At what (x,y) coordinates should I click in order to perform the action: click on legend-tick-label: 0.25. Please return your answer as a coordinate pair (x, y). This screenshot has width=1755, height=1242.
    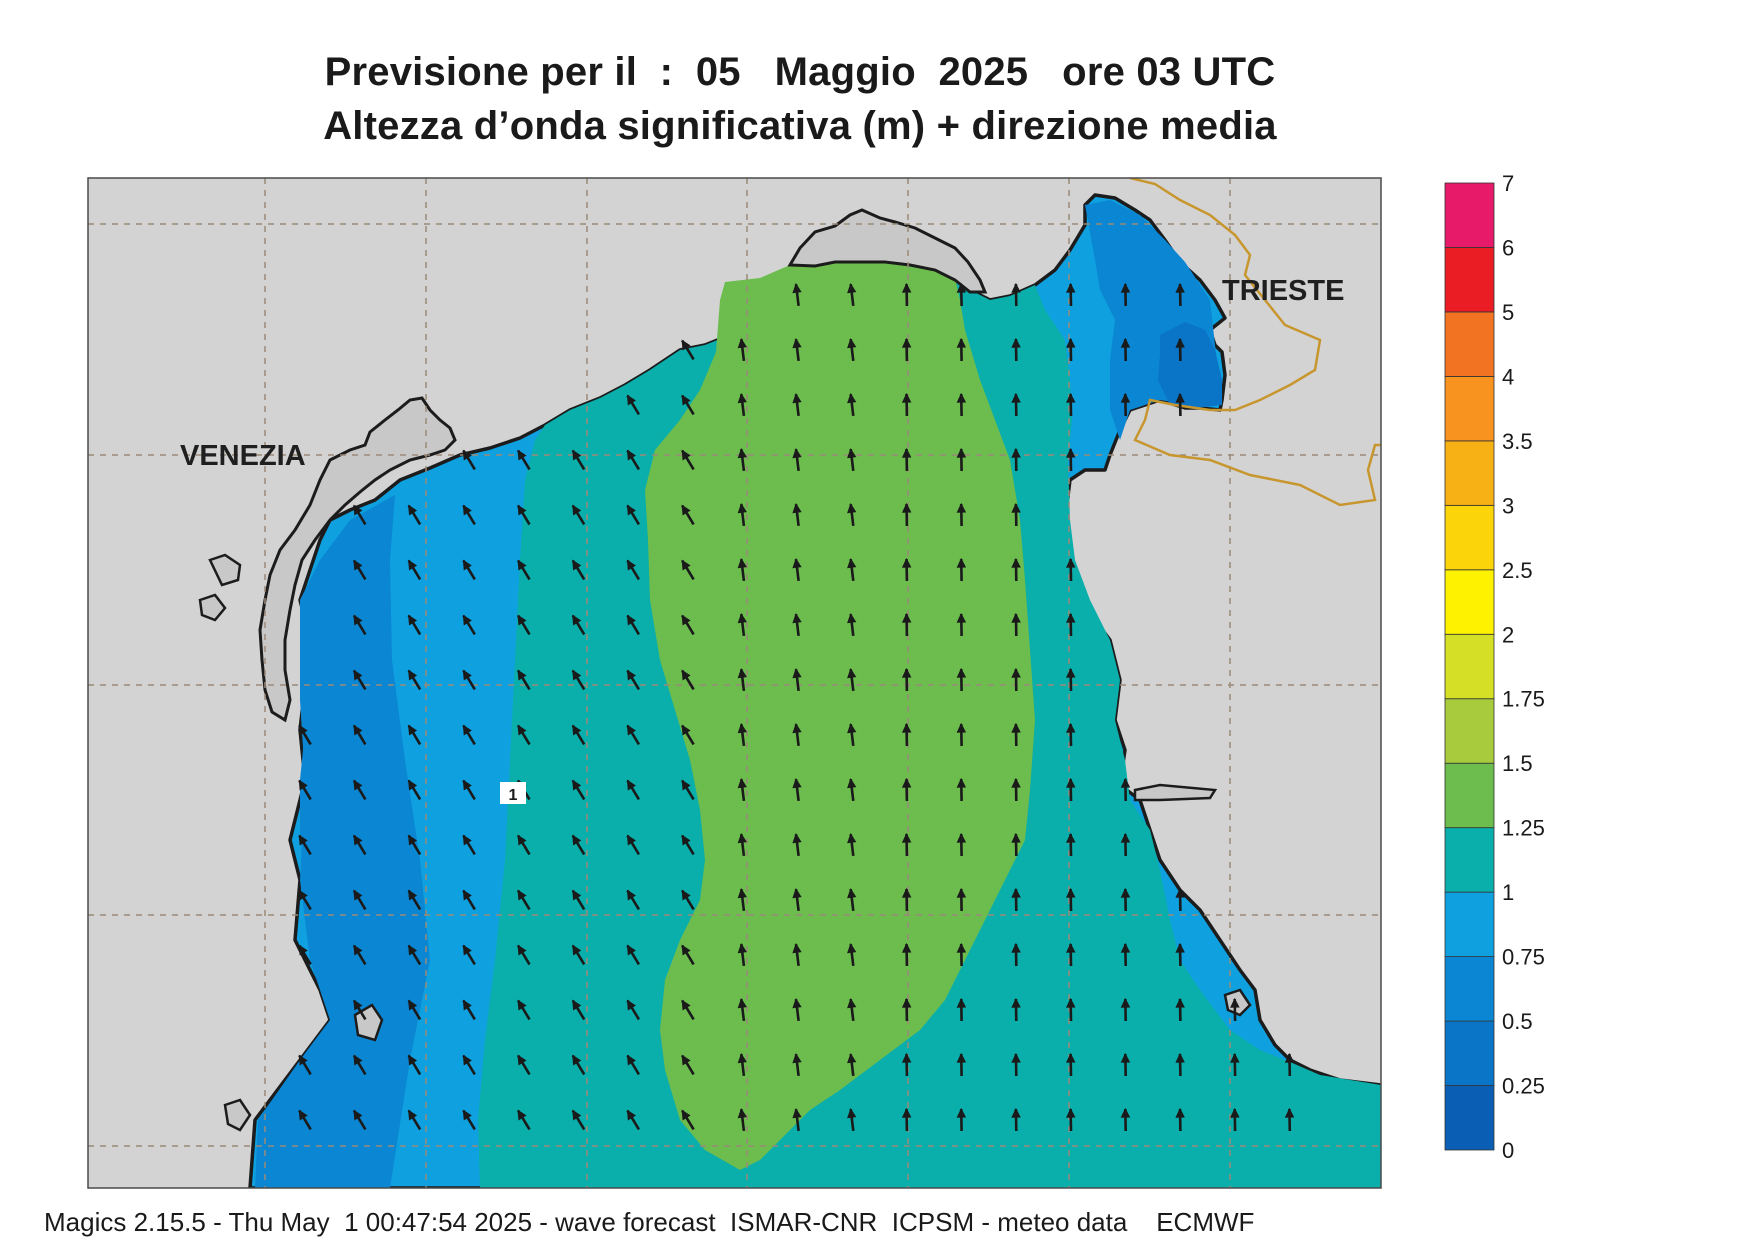
    Looking at the image, I should click on (1523, 1086).